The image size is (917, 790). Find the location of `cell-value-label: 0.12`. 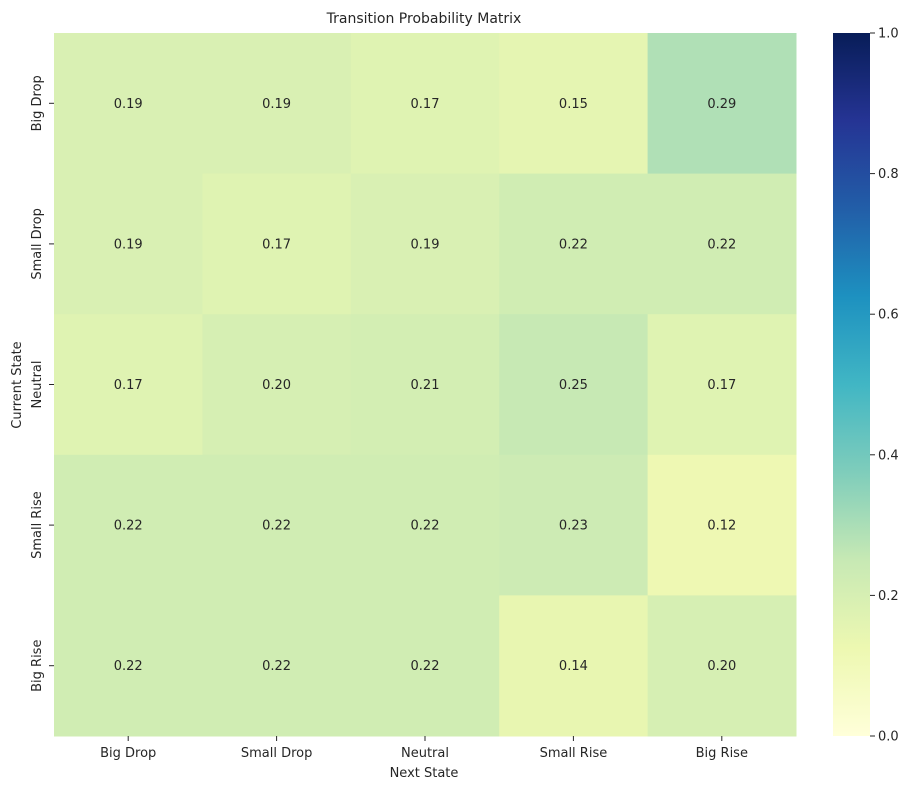

cell-value-label: 0.12 is located at coordinates (721, 526).